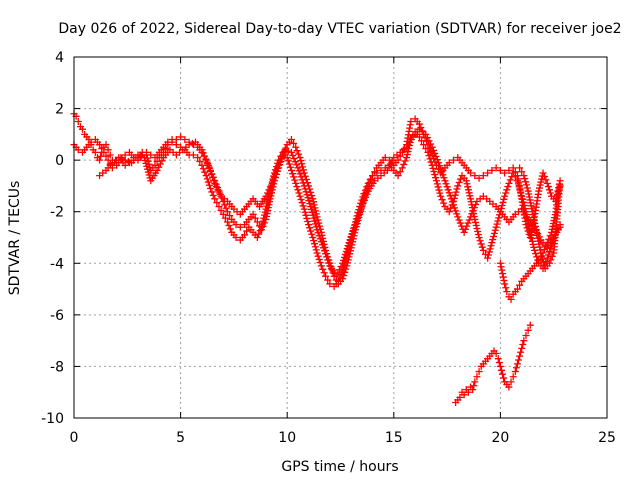 This screenshot has height=480, width=640. Describe the element at coordinates (57, 264) in the screenshot. I see `y-tick-label: -4` at that location.